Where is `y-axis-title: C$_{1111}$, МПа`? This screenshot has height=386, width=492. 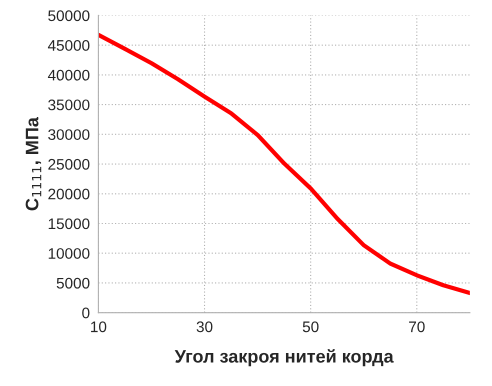 y-axis-title: C$_{1111}$, МПа is located at coordinates (34, 163).